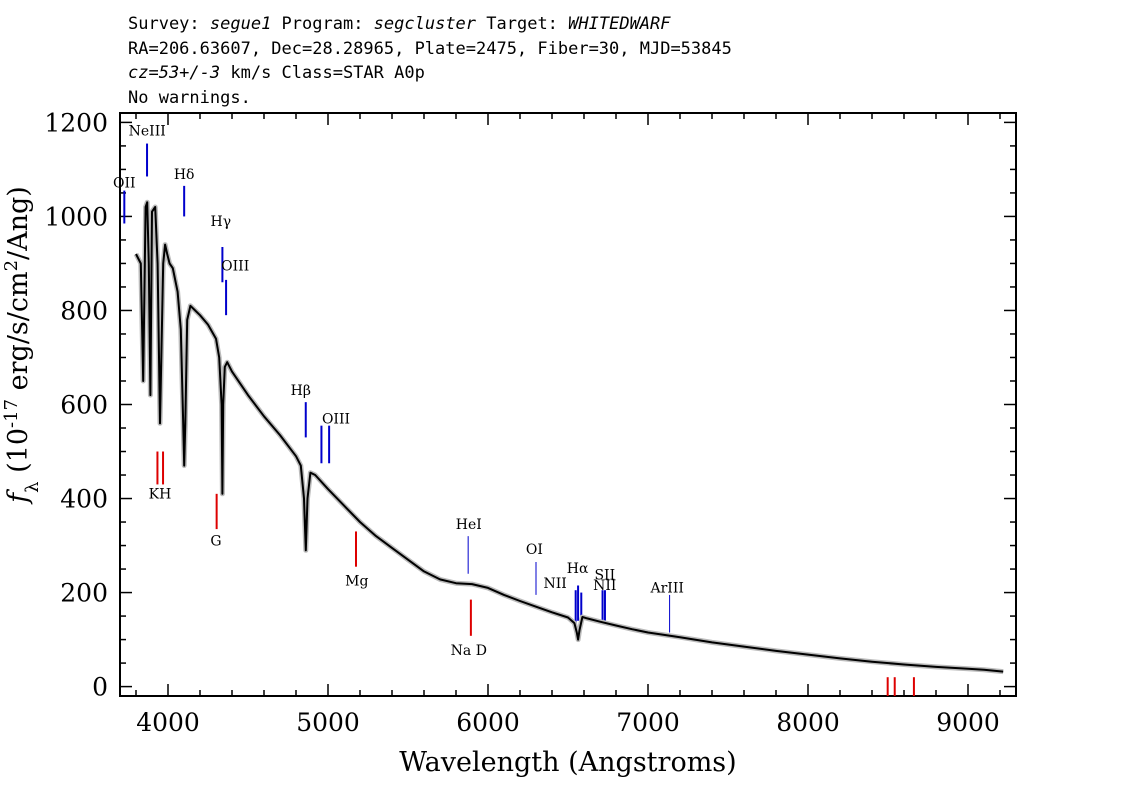 The height and width of the screenshot is (810, 1134). Describe the element at coordinates (534, 550) in the screenshot. I see `feature-label: OI` at that location.